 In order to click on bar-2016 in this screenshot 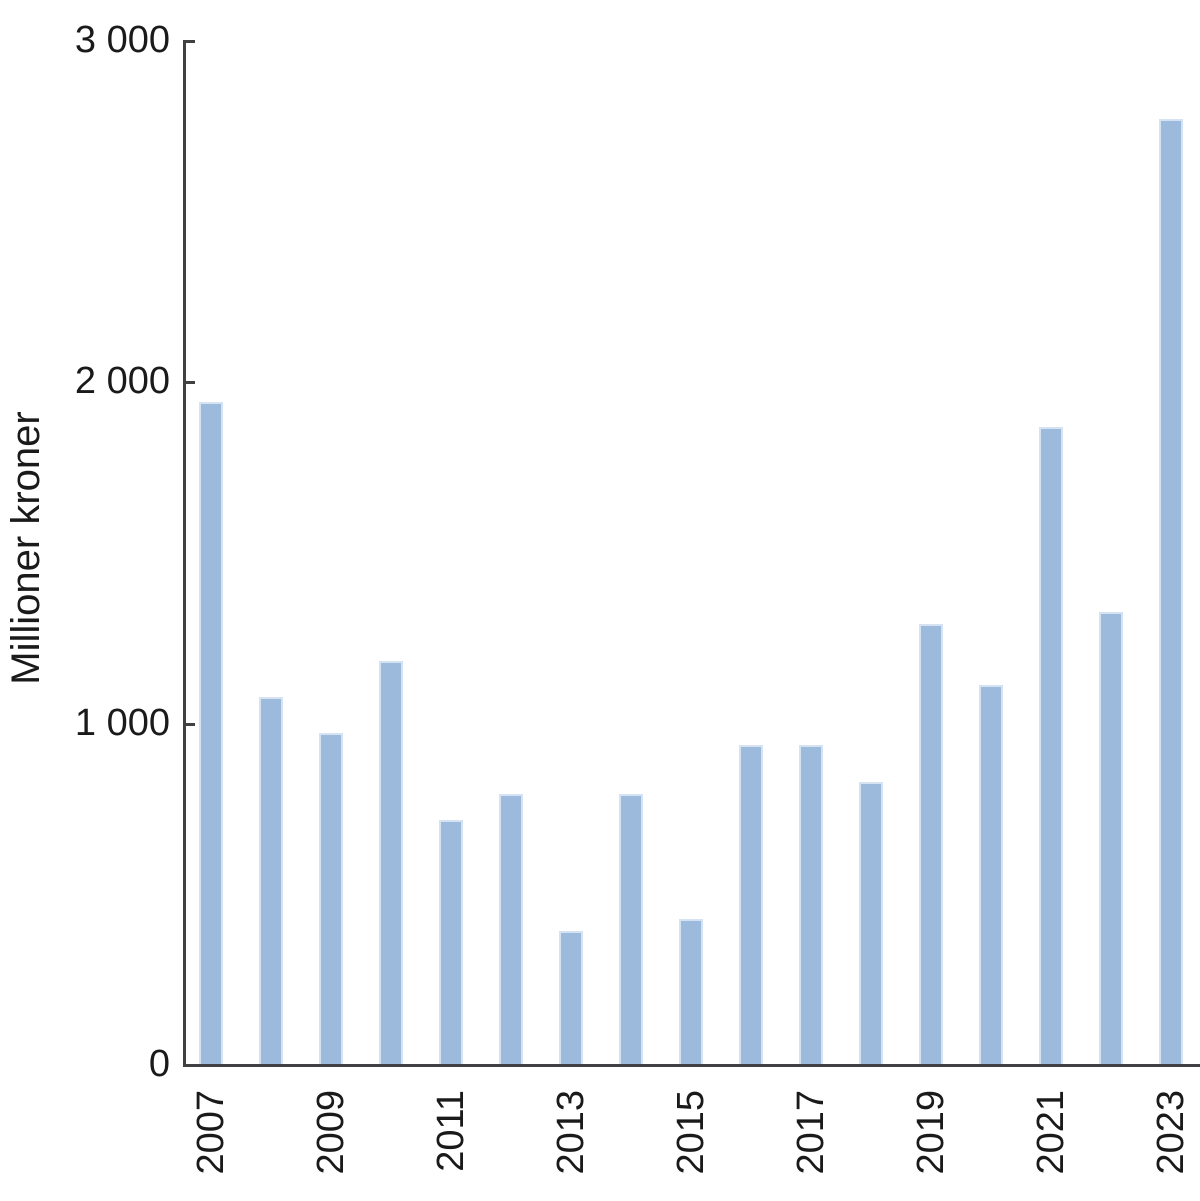, I will do `click(750, 904)`.